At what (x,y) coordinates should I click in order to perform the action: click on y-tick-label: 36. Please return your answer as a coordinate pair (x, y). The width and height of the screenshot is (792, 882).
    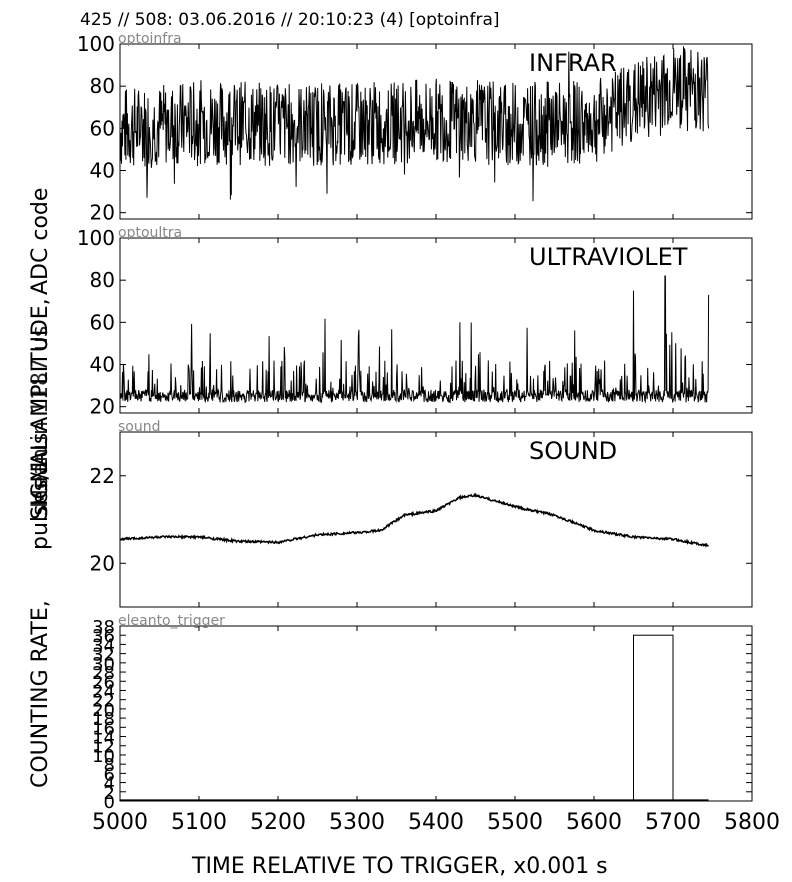
    Looking at the image, I should click on (103, 636).